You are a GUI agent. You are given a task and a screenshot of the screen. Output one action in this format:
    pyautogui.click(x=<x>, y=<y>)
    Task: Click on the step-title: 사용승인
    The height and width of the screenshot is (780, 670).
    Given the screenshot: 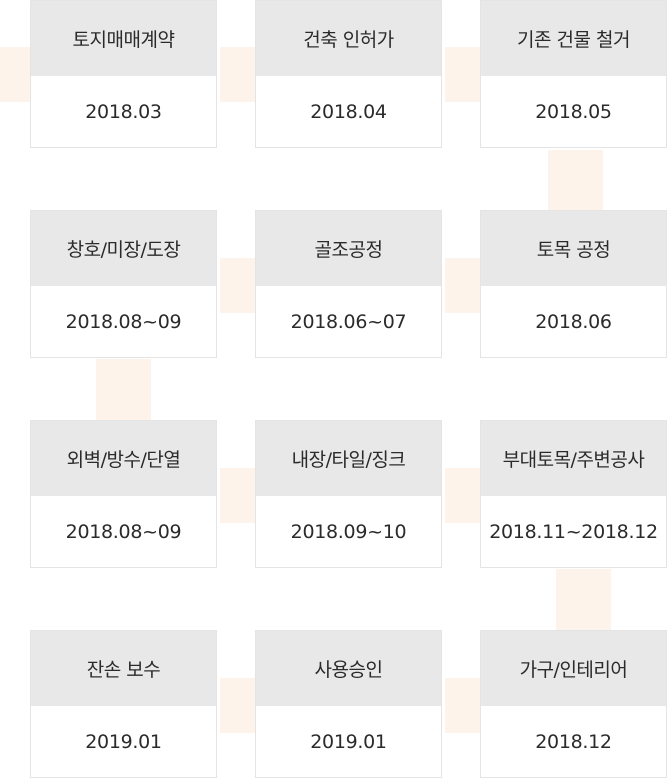 What is the action you would take?
    pyautogui.click(x=348, y=668)
    